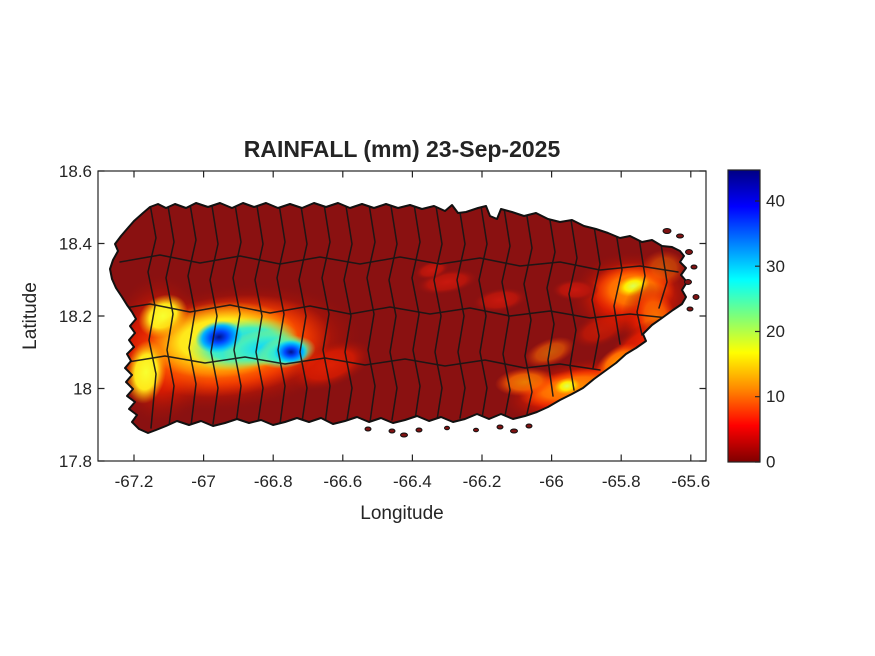 The image size is (875, 656). What do you see at coordinates (482, 481) in the screenshot?
I see `x-tick-label: -66.2` at bounding box center [482, 481].